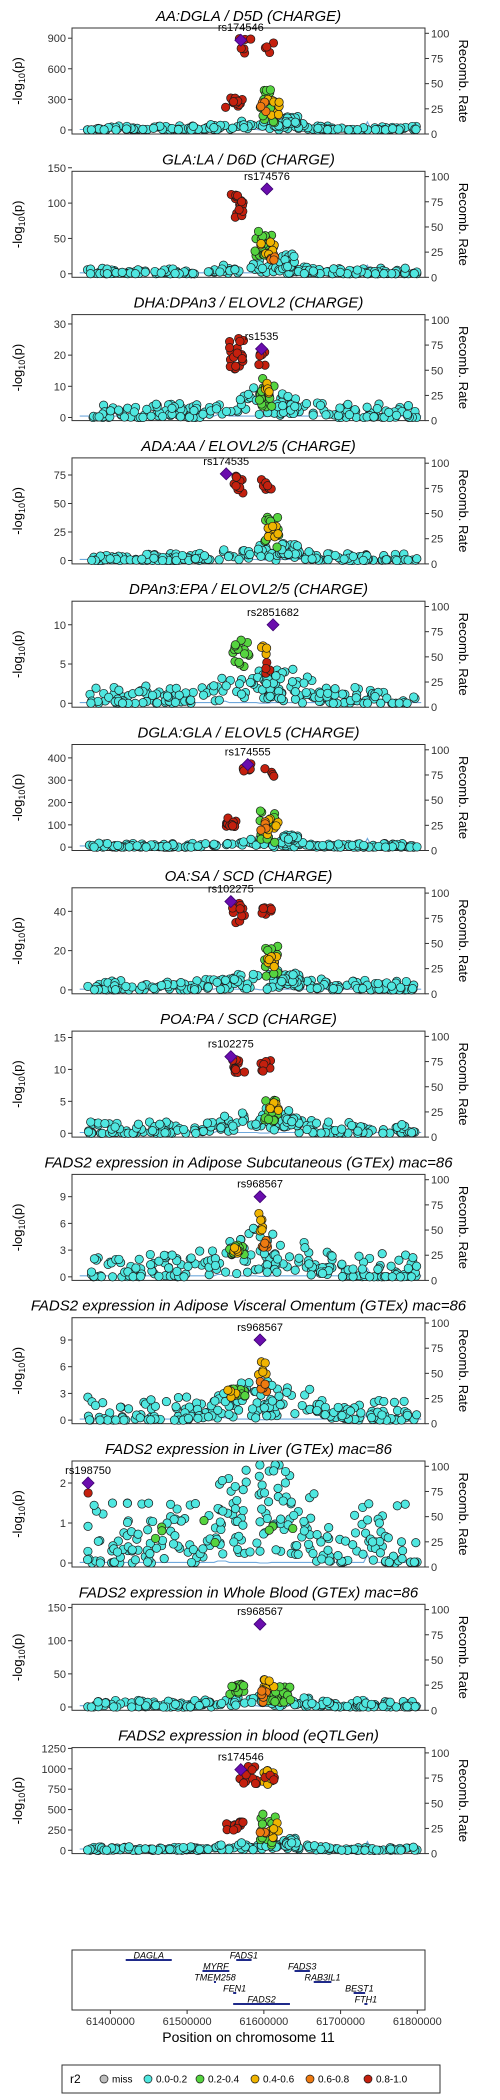 The height and width of the screenshot is (2100, 500). Describe the element at coordinates (60, 476) in the screenshot. I see `y-tick-label: 75` at that location.